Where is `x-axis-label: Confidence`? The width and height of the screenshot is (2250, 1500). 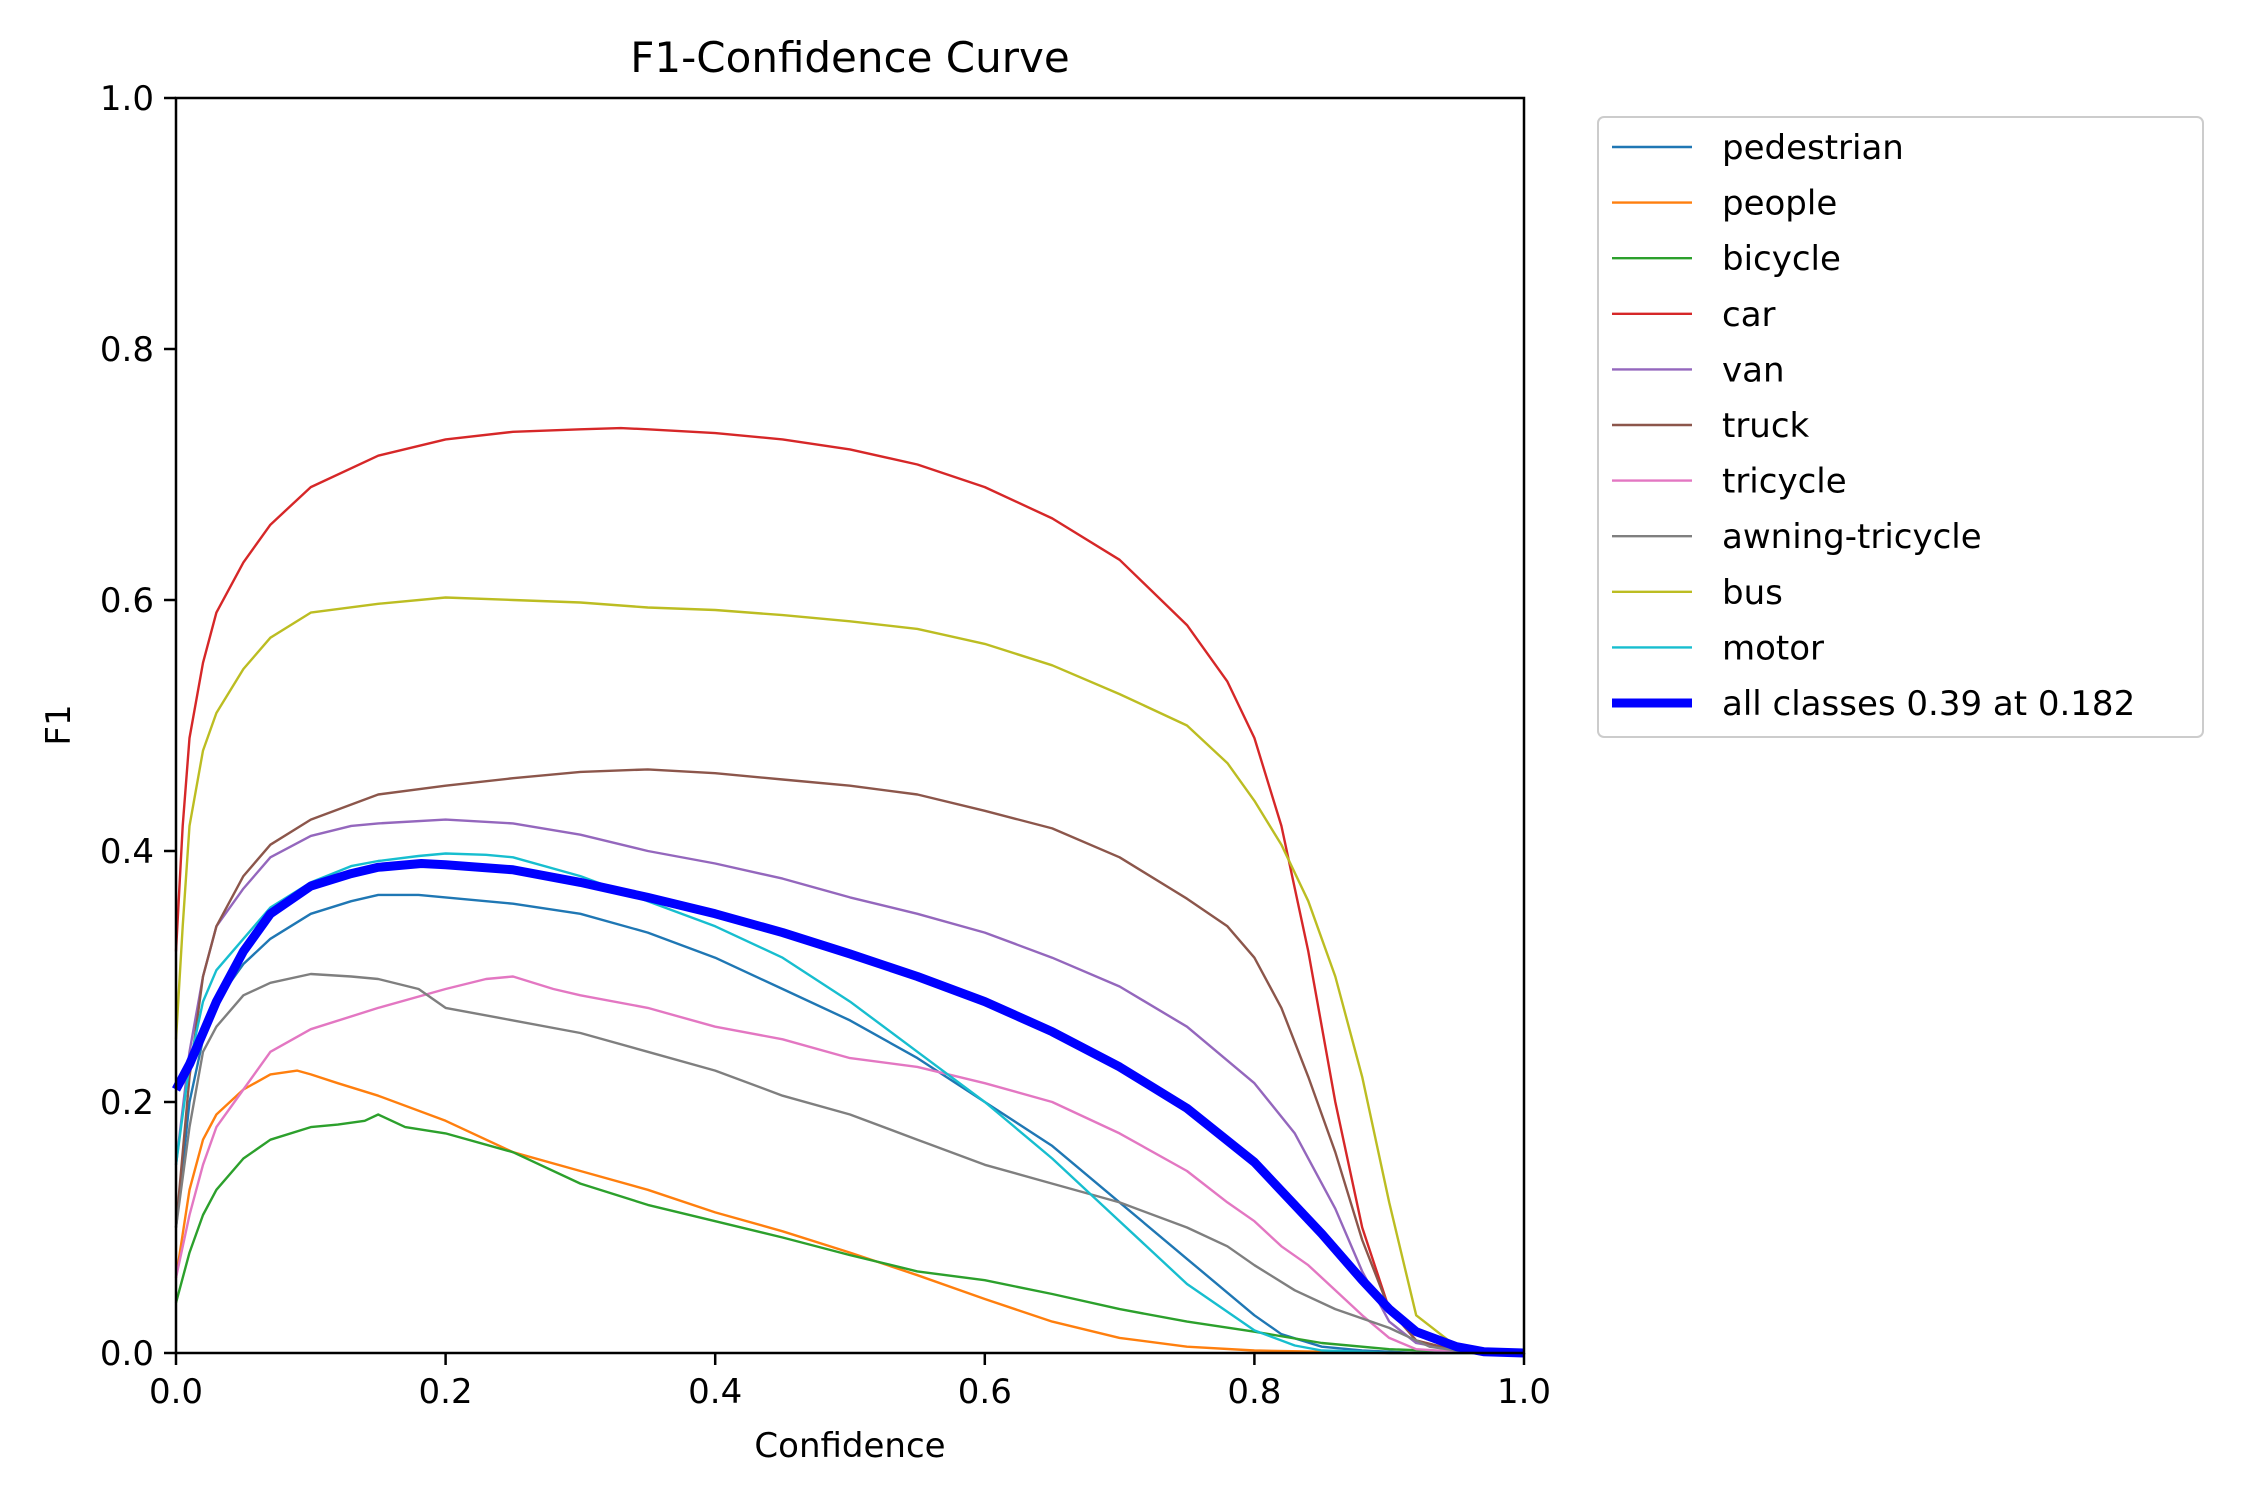 x-axis-label: Confidence is located at coordinates (849, 1446).